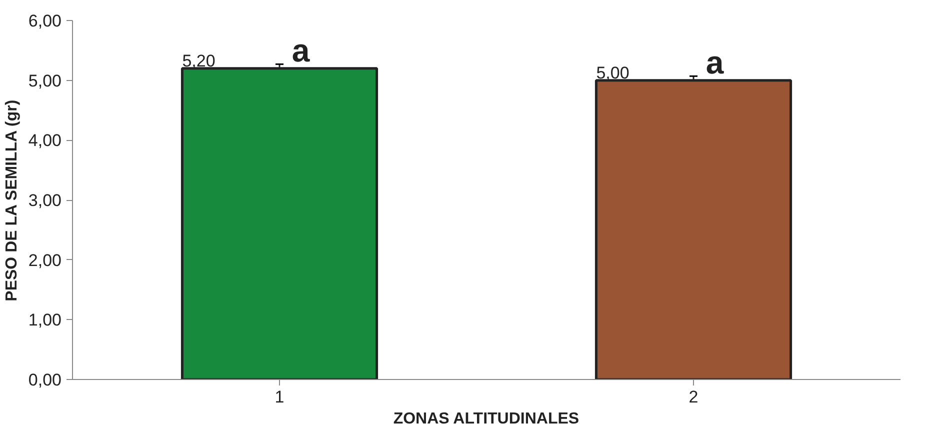  I want to click on y-tick-label: 1,00, so click(45, 320).